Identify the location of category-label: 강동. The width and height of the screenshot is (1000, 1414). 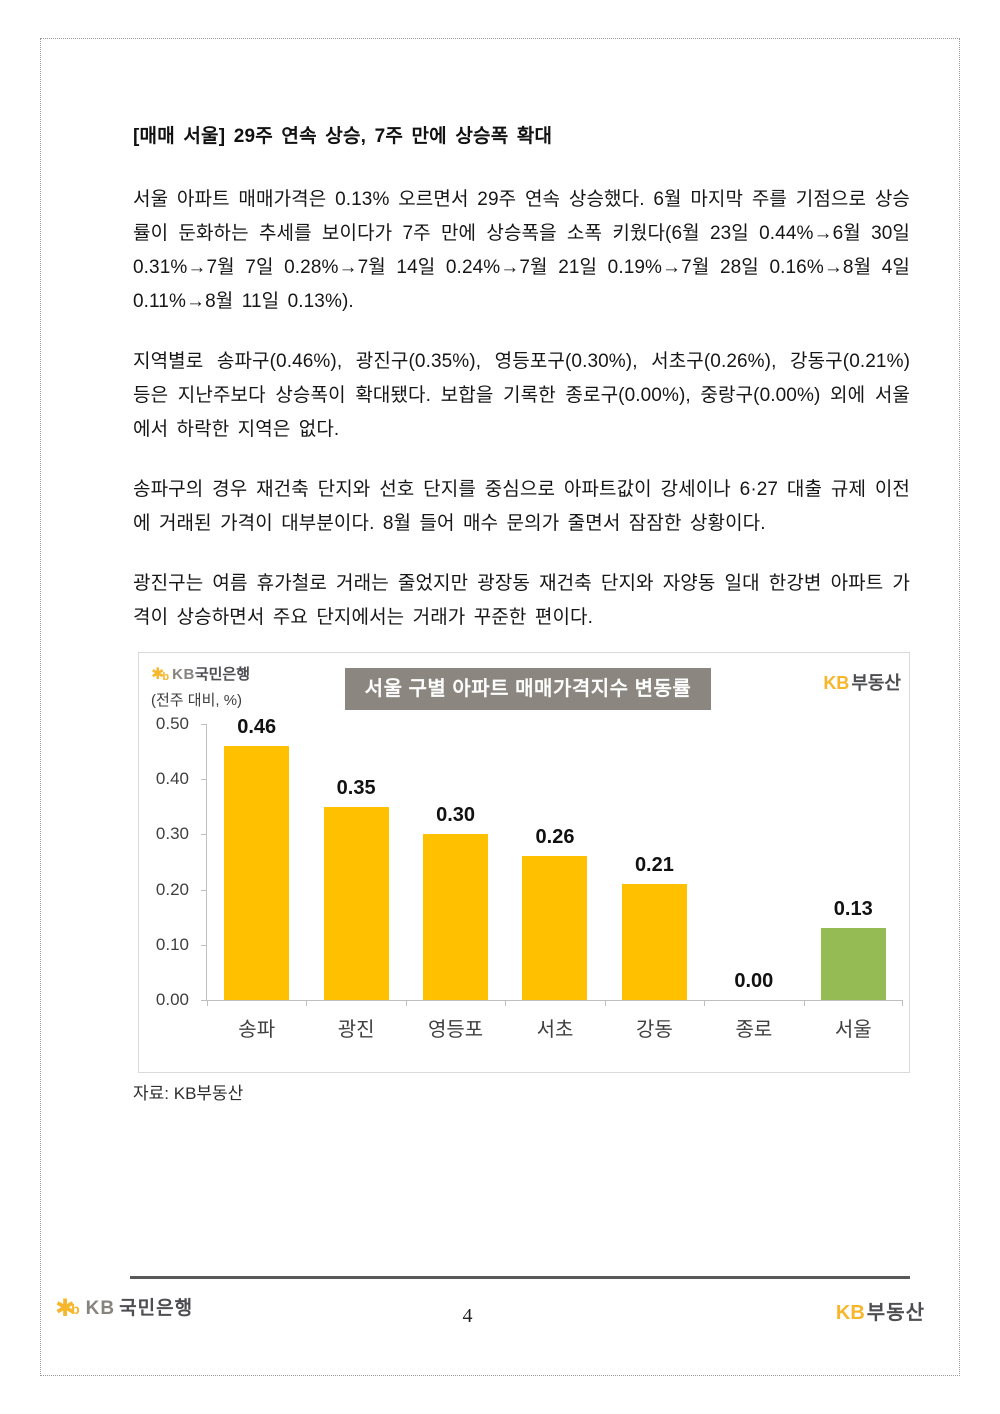
(654, 1030).